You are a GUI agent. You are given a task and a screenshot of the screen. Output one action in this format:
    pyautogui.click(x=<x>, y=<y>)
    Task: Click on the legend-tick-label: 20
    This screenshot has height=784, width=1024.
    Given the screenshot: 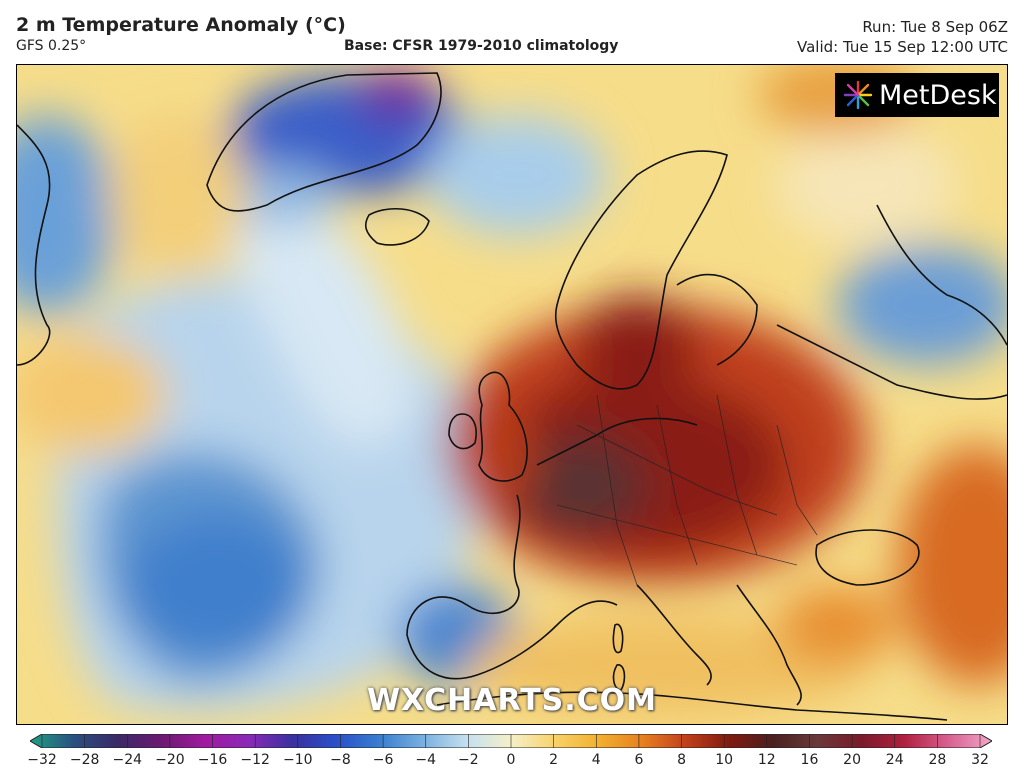 What is the action you would take?
    pyautogui.click(x=852, y=760)
    